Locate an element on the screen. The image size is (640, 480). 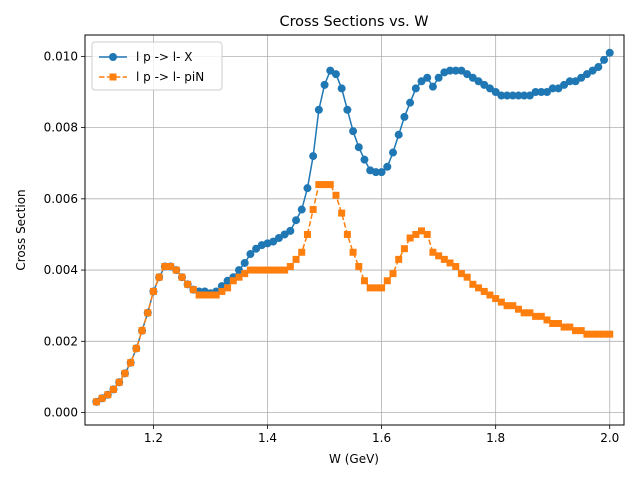
legend-entry: l p -> l- piN is located at coordinates (151, 77).